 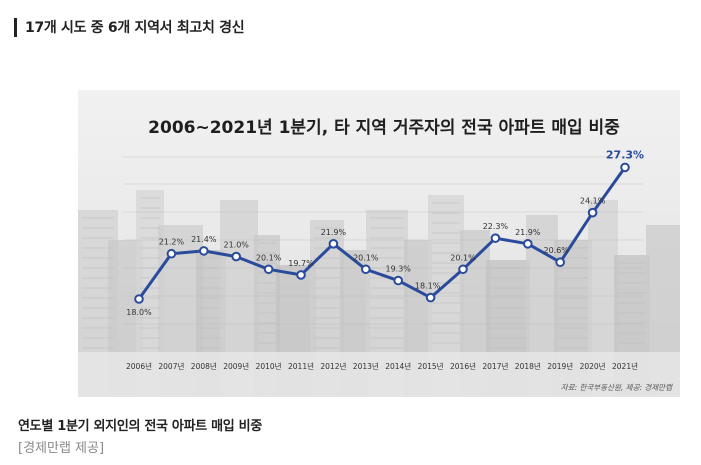 I want to click on x-tick-label: 2021년, so click(x=625, y=366).